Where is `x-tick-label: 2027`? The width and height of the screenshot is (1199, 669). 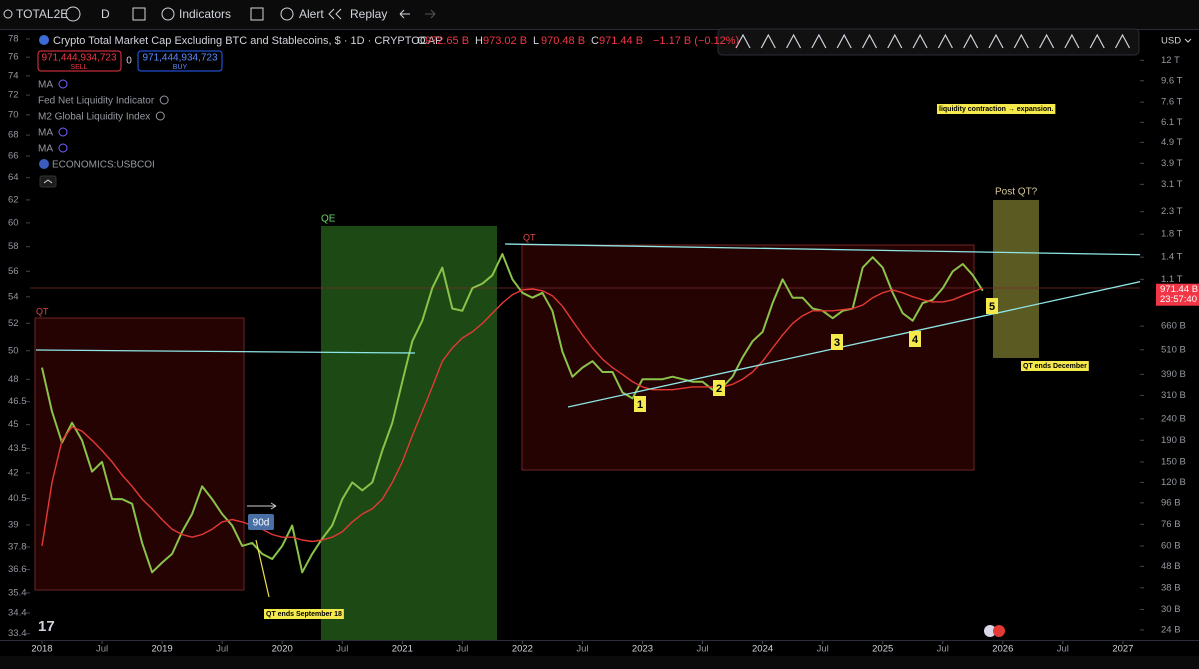
x-tick-label: 2027 is located at coordinates (1122, 649).